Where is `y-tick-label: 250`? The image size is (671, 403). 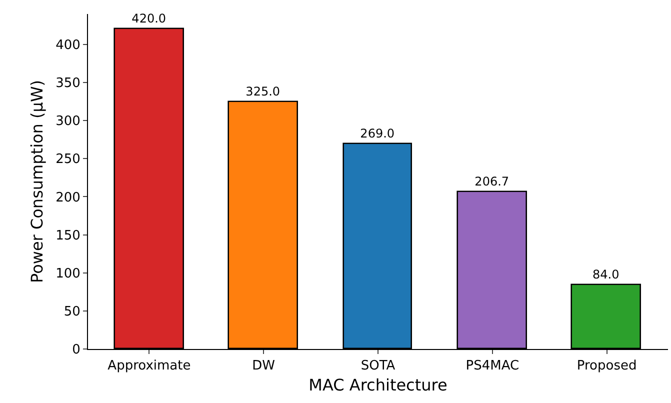
y-tick-label: 250 is located at coordinates (68, 160).